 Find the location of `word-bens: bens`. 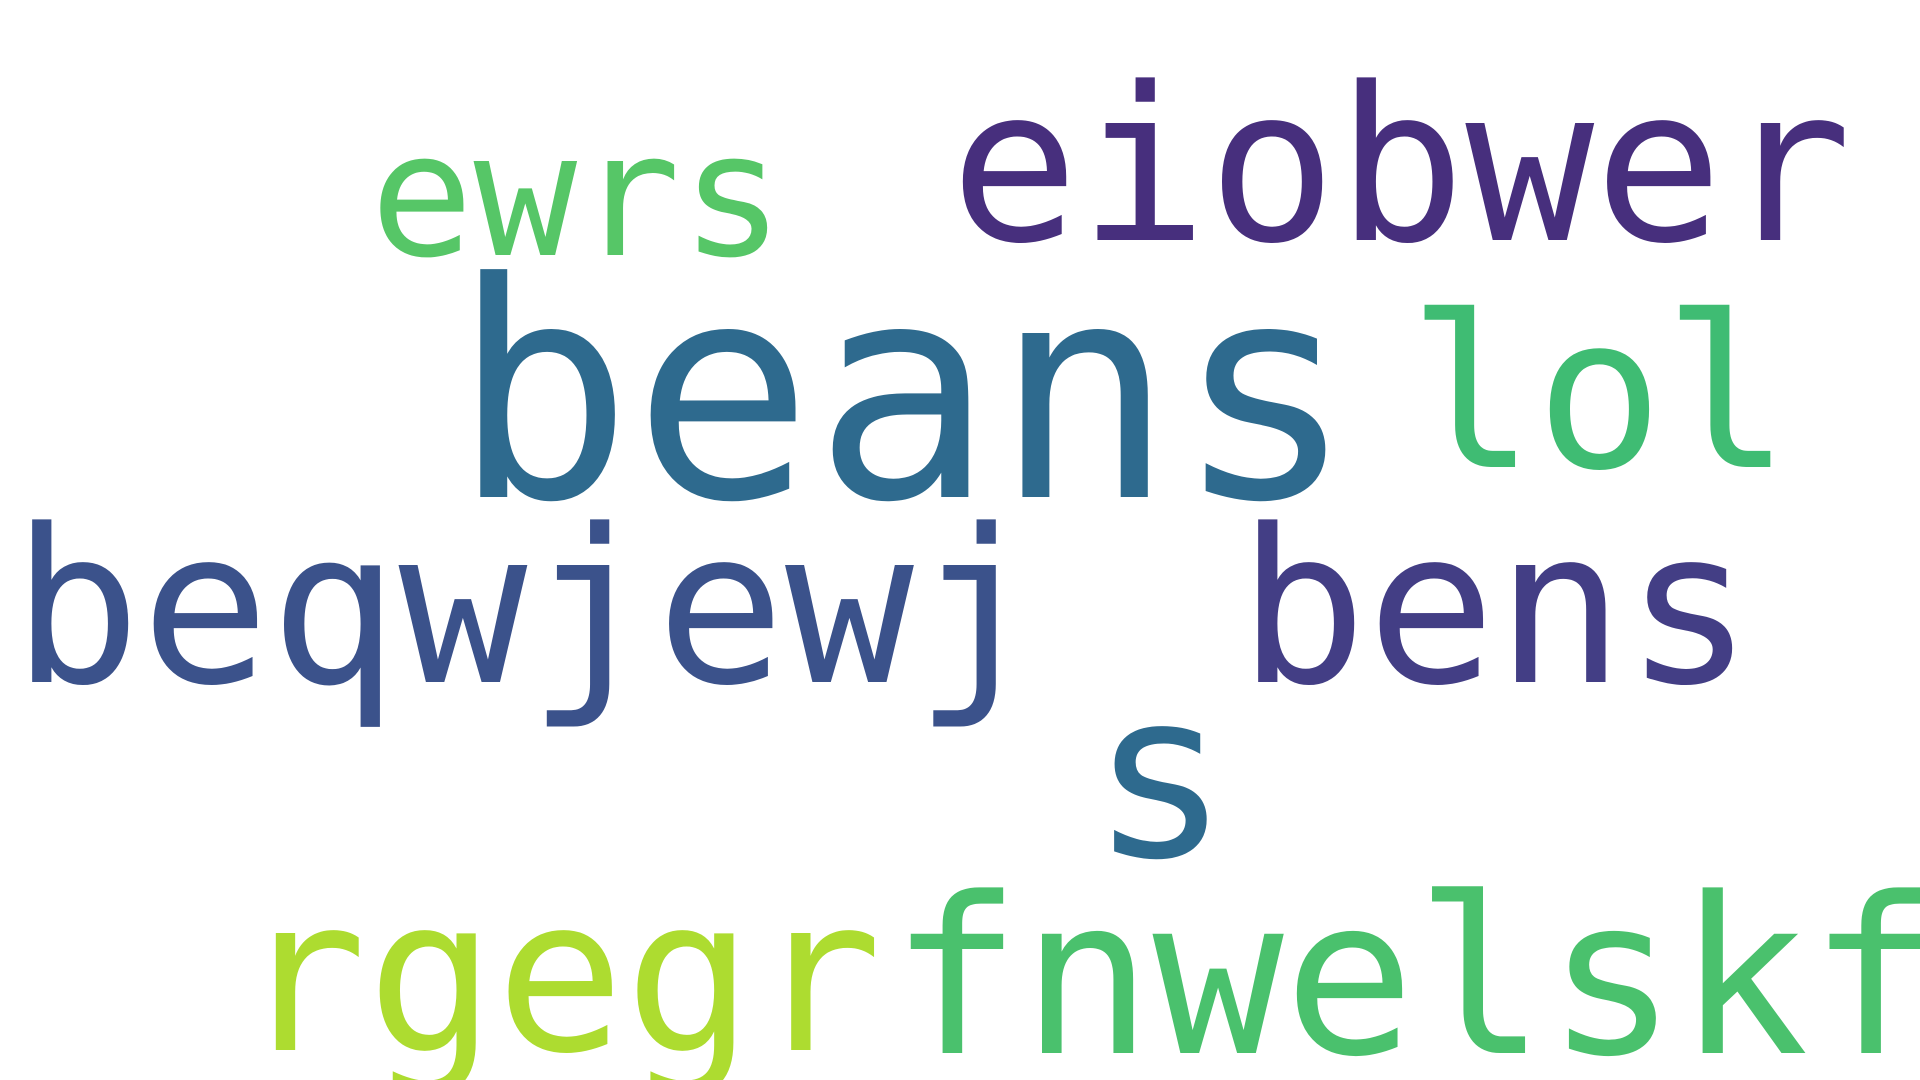

word-bens: bens is located at coordinates (1496, 608).